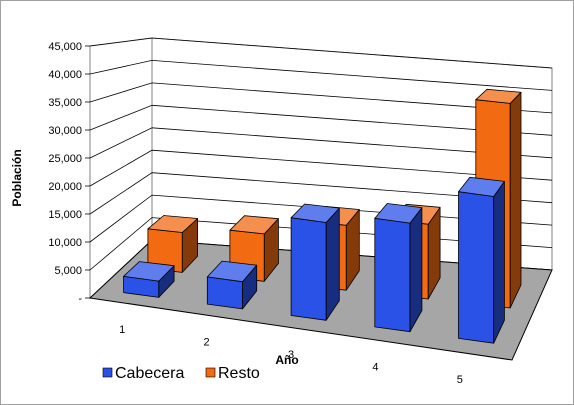 Image resolution: width=574 pixels, height=405 pixels. What do you see at coordinates (65, 103) in the screenshot?
I see `y-tick-label: 35,000` at bounding box center [65, 103].